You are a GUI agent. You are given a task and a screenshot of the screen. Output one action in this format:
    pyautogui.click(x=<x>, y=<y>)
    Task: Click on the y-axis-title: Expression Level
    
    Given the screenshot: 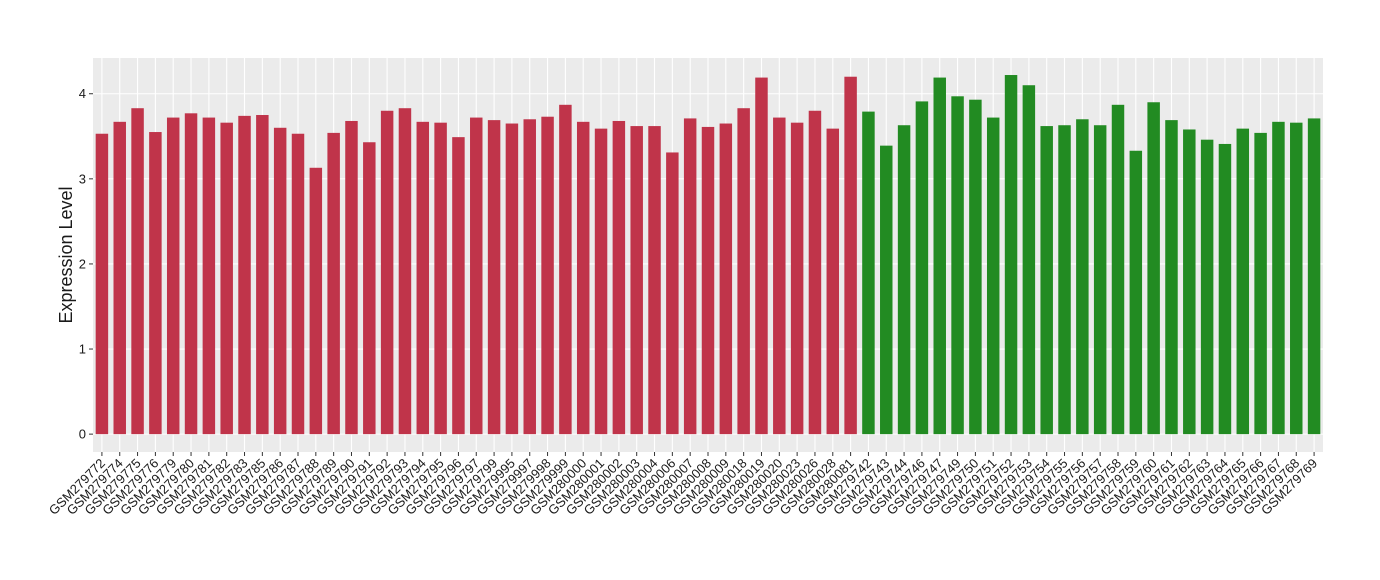 What is the action you would take?
    pyautogui.click(x=66, y=254)
    